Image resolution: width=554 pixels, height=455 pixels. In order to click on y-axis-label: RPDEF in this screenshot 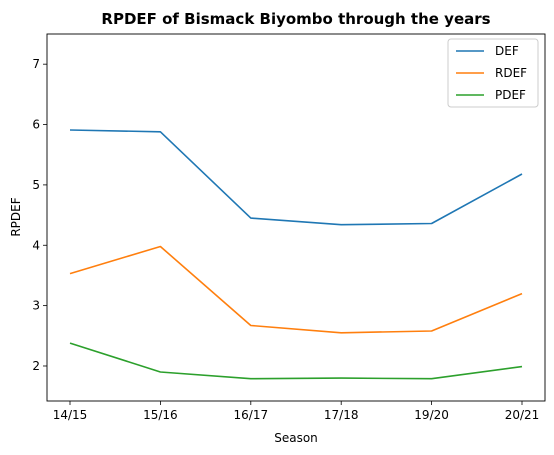, I will do `click(16, 216)`.